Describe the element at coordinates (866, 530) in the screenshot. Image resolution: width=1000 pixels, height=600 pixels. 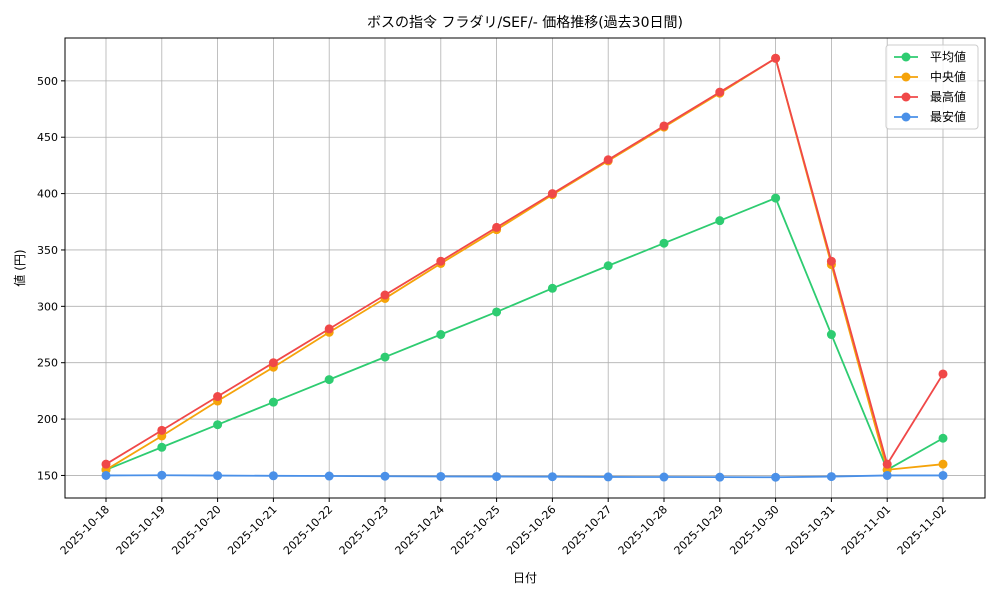
I see `x-tick-label: 2025-11-01` at that location.